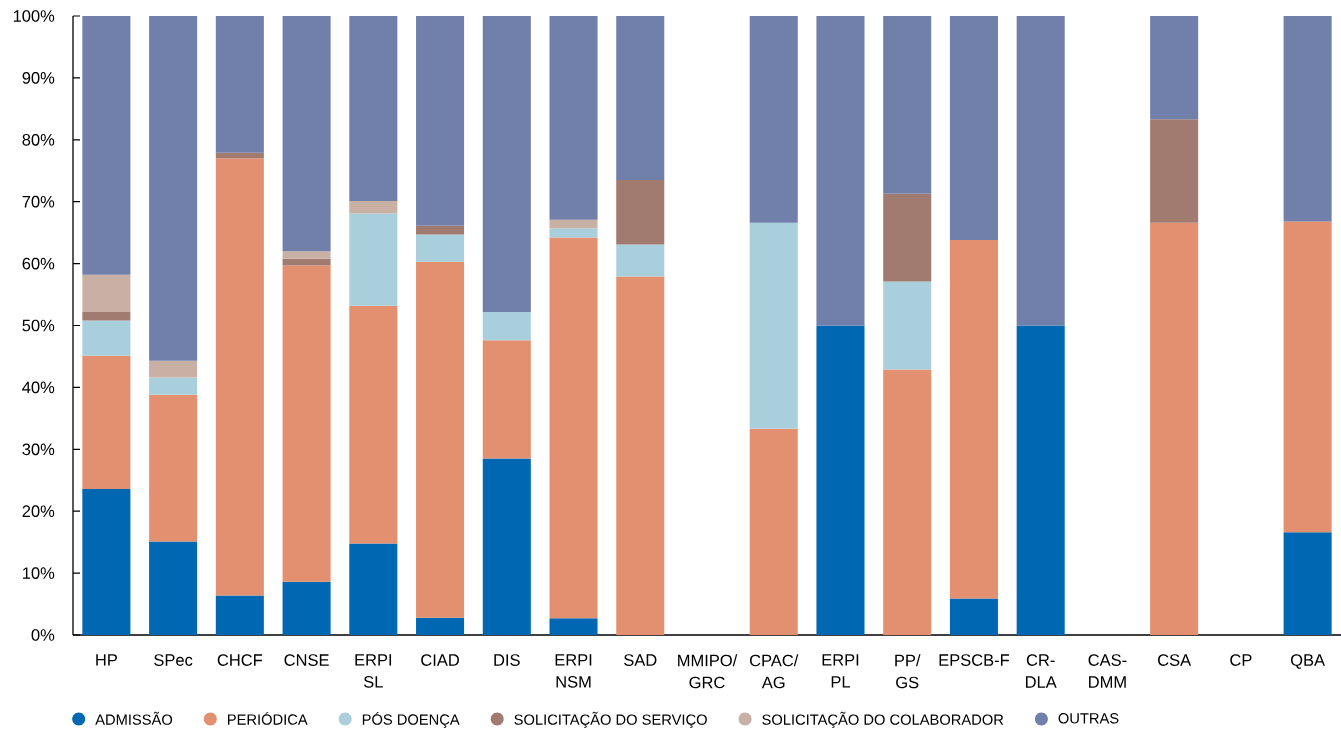  Describe the element at coordinates (774, 671) in the screenshot. I see `x-tick-label: CPAC/ AG` at that location.